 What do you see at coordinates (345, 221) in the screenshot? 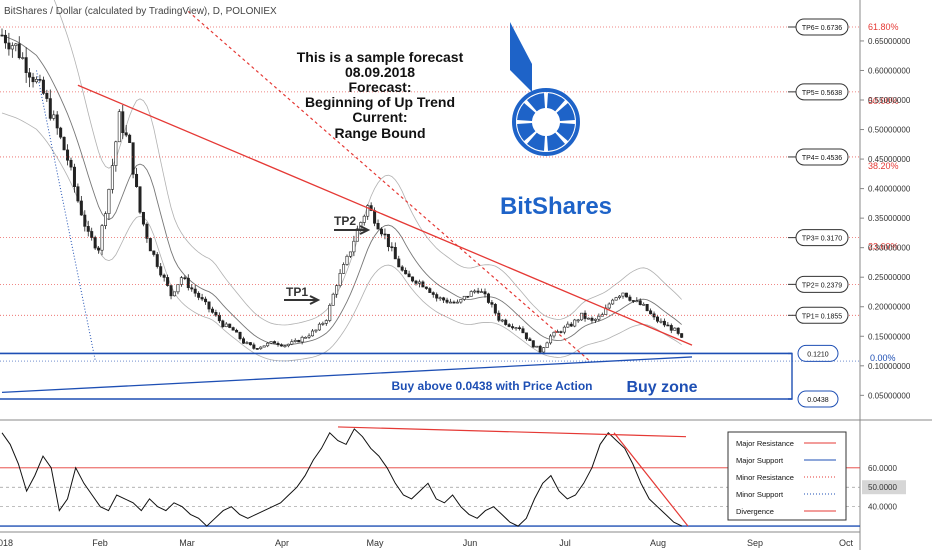
I see `tp2-annotation: TP2` at bounding box center [345, 221].